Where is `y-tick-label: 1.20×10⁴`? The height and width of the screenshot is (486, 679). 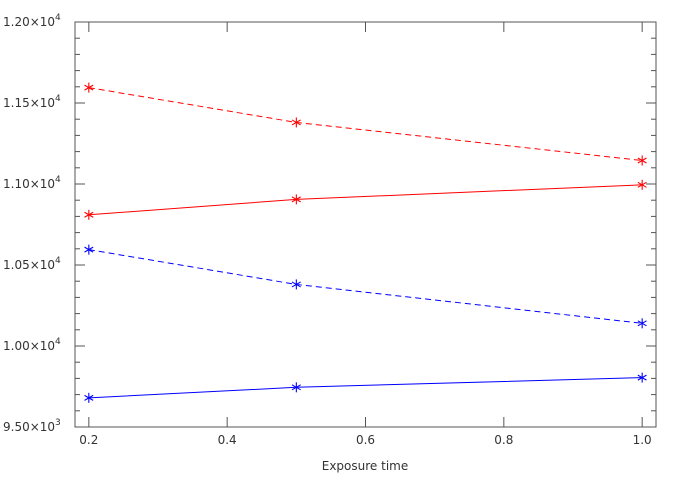
y-tick-label: 1.20×10⁴ is located at coordinates (32, 21).